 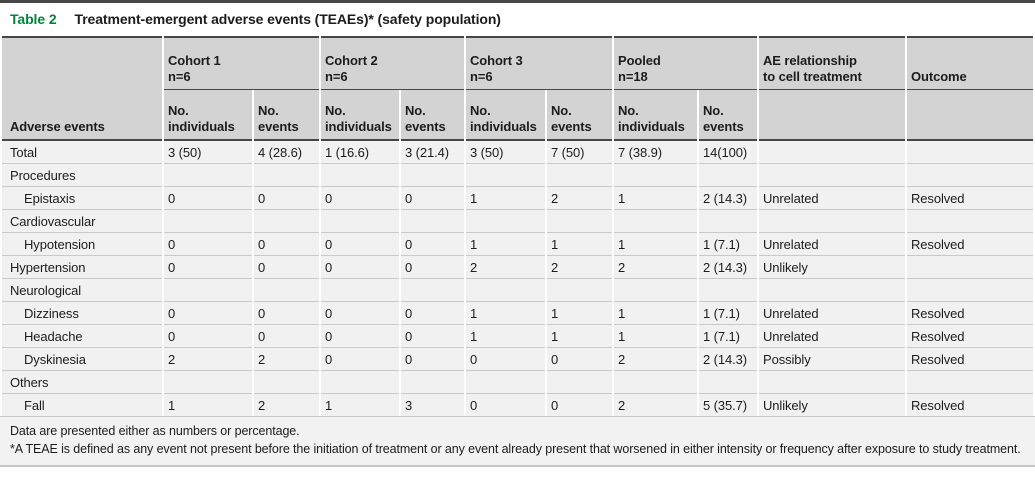 I want to click on value-cell: 14(100), so click(x=728, y=152).